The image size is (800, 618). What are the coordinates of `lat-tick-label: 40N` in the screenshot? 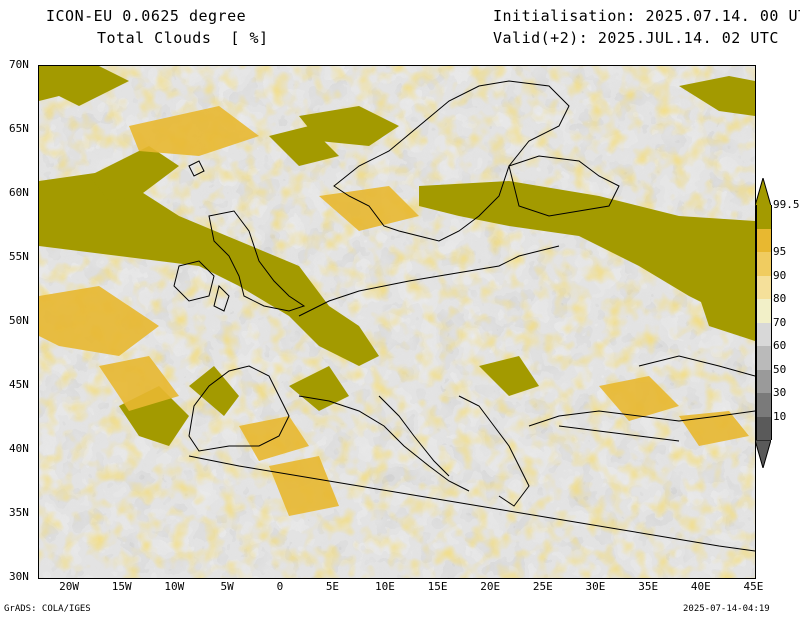 It's located at (19, 448).